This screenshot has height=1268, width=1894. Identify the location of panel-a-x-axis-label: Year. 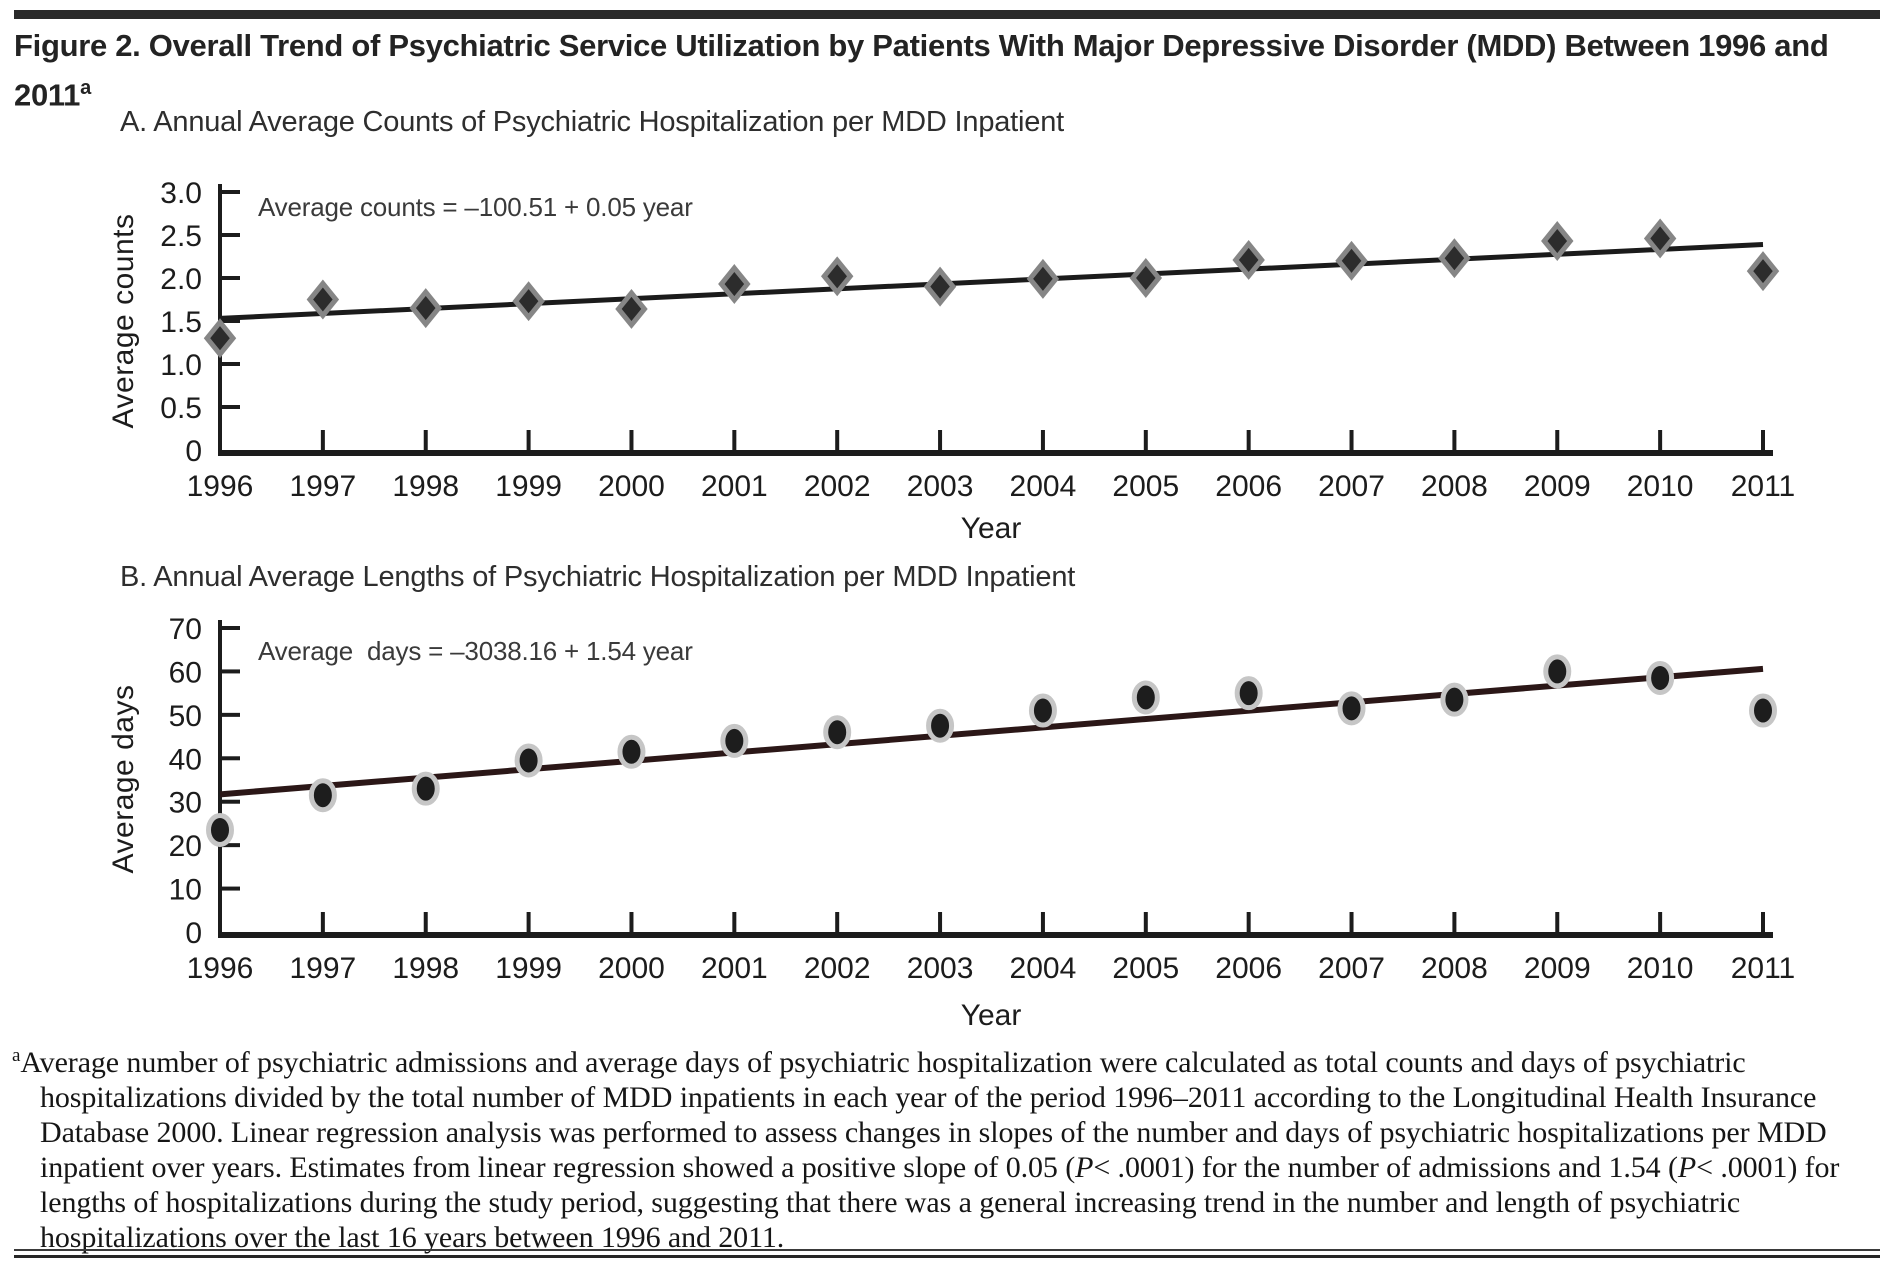
(991, 528).